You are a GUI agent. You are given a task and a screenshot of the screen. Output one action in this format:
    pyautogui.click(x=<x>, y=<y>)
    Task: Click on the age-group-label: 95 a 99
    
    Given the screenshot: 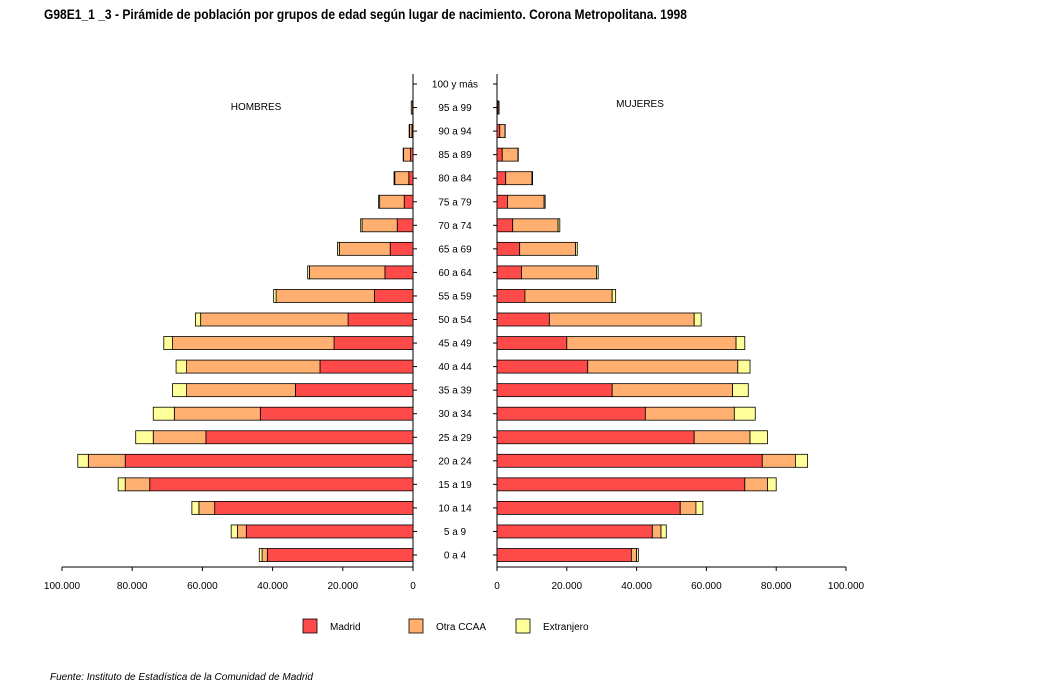 What is the action you would take?
    pyautogui.click(x=455, y=108)
    